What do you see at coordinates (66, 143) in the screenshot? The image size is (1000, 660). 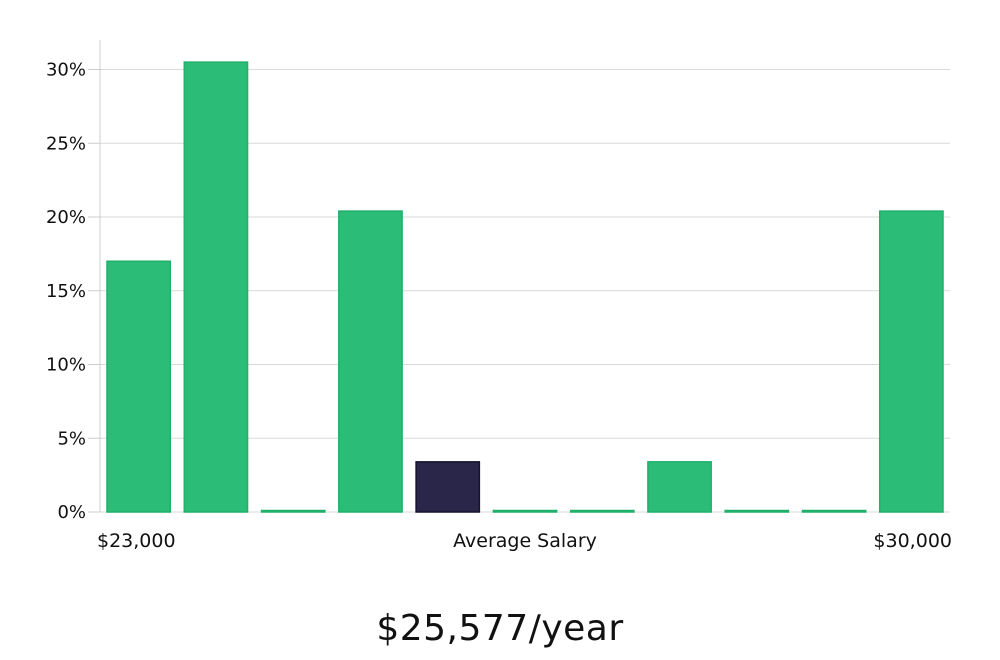 I see `y-tick-label: 25%` at bounding box center [66, 143].